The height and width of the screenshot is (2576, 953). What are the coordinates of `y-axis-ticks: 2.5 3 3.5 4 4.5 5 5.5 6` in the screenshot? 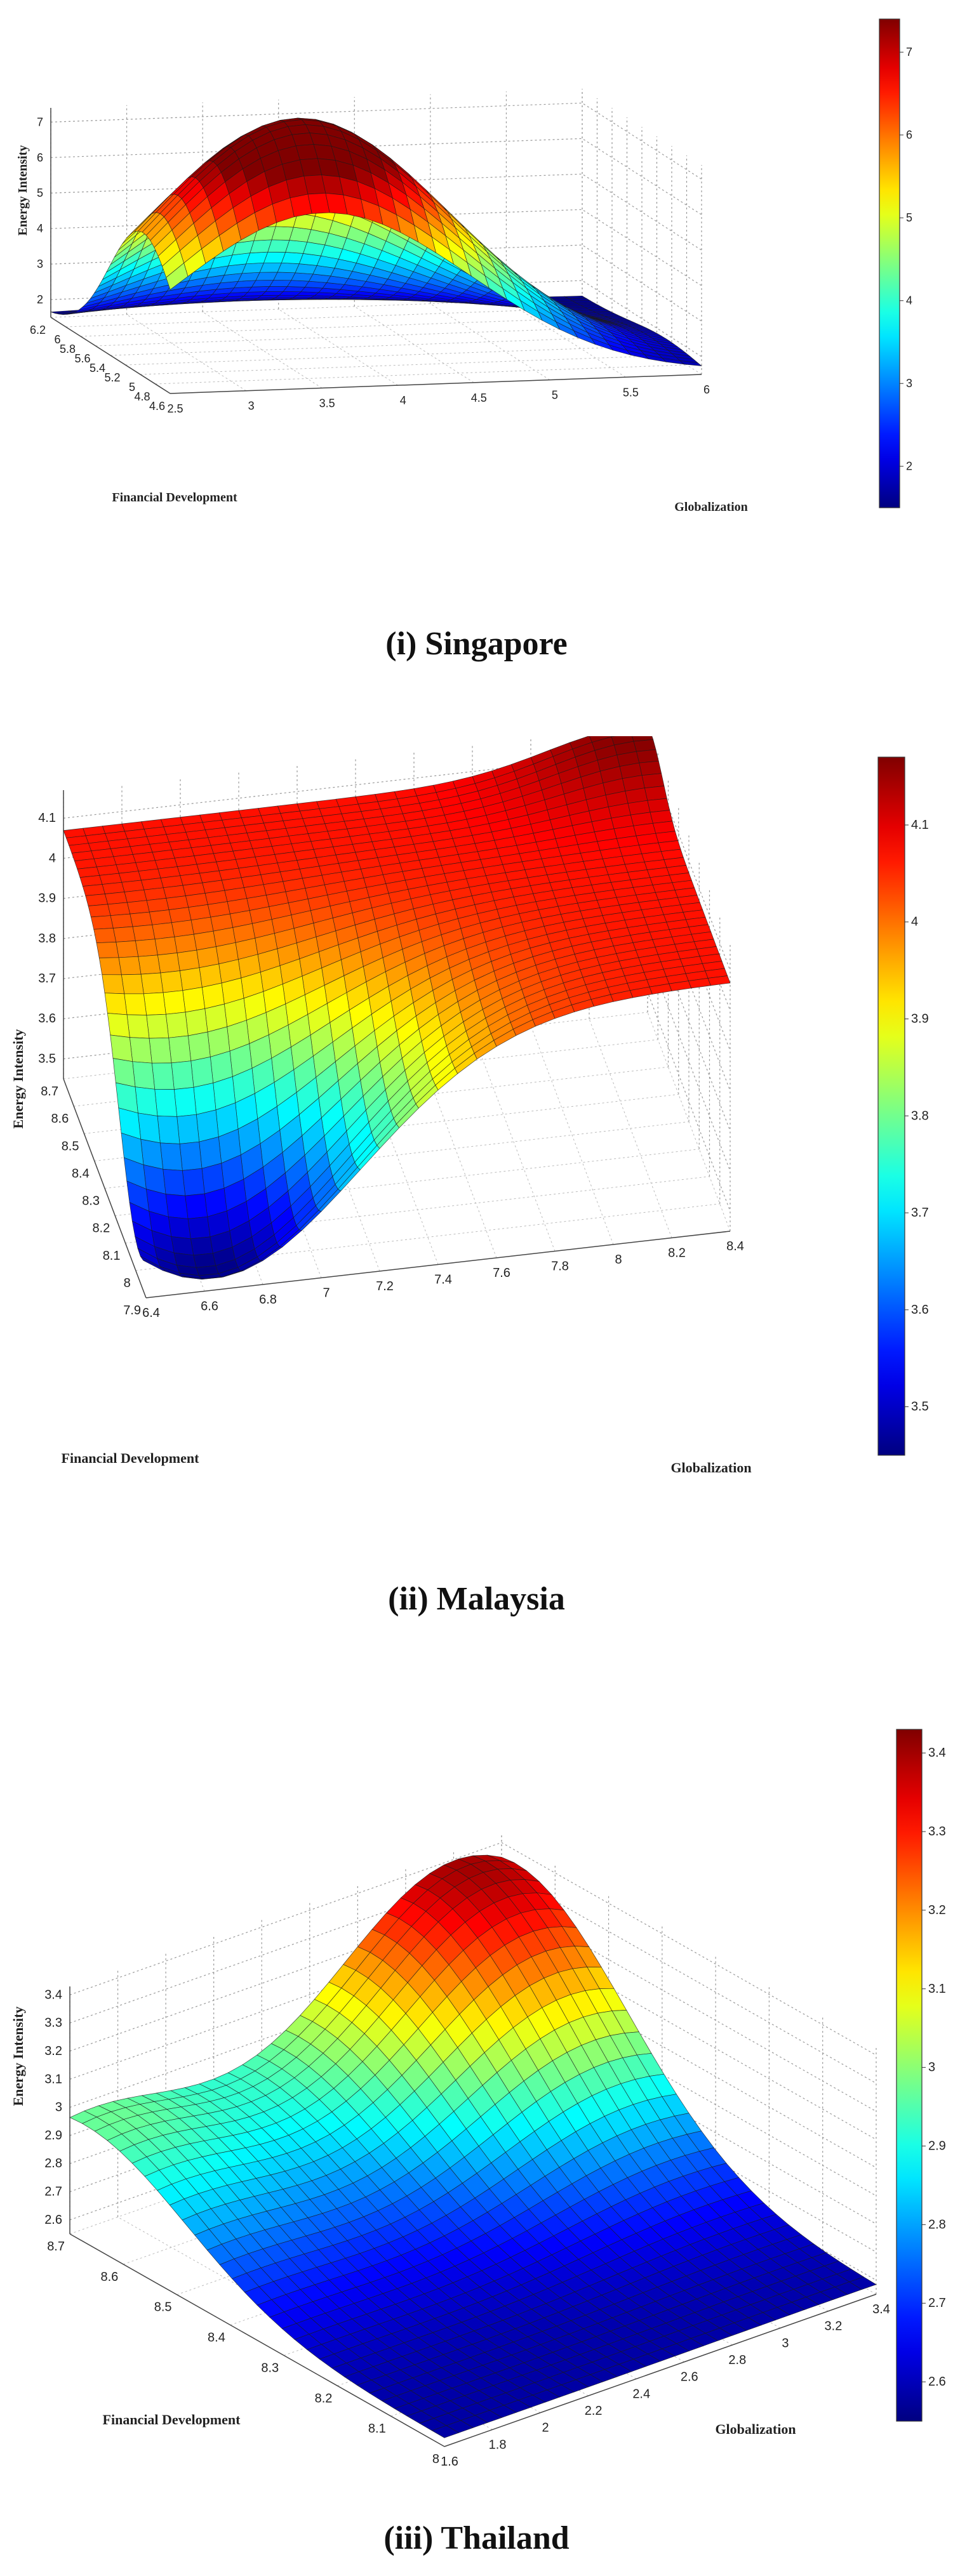 It's located at (438, 399).